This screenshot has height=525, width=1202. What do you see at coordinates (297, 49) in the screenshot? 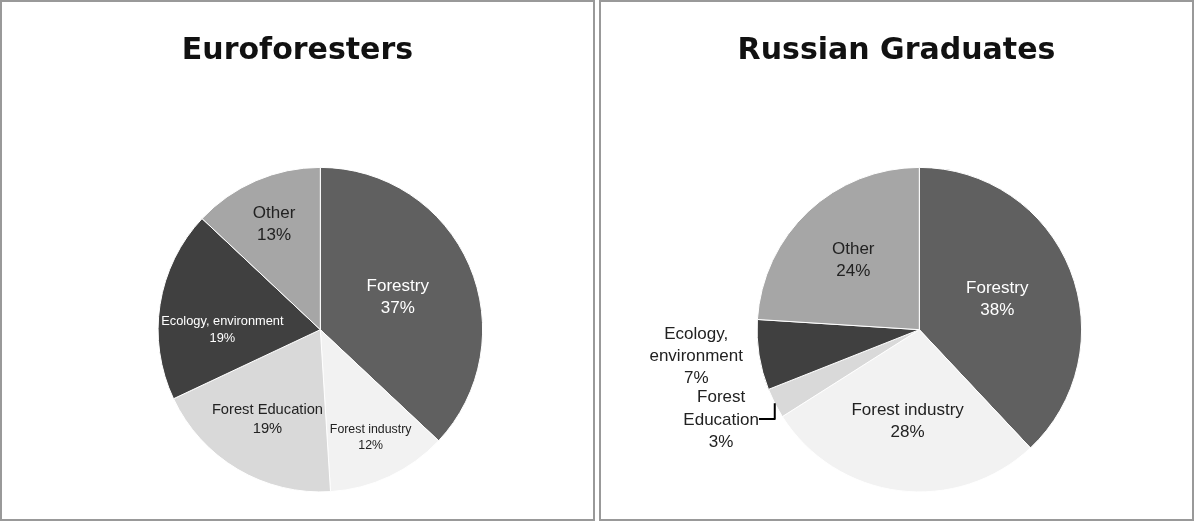
I see `chart-title: Euroforesters` at bounding box center [297, 49].